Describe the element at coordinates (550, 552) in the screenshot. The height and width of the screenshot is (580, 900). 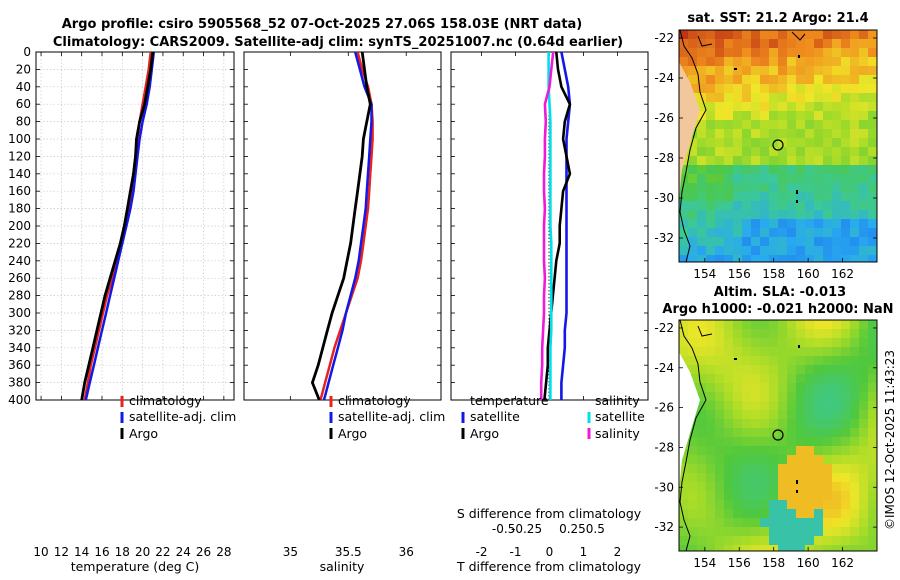
I see `x-tick-label: 0` at that location.